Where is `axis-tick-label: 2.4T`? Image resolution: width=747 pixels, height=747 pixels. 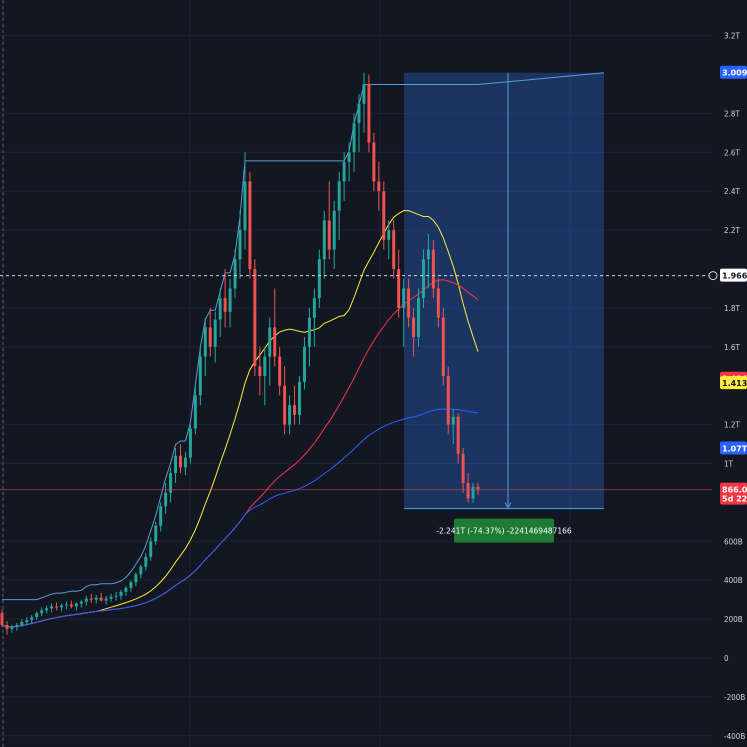 axis-tick-label: 2.4T is located at coordinates (732, 191).